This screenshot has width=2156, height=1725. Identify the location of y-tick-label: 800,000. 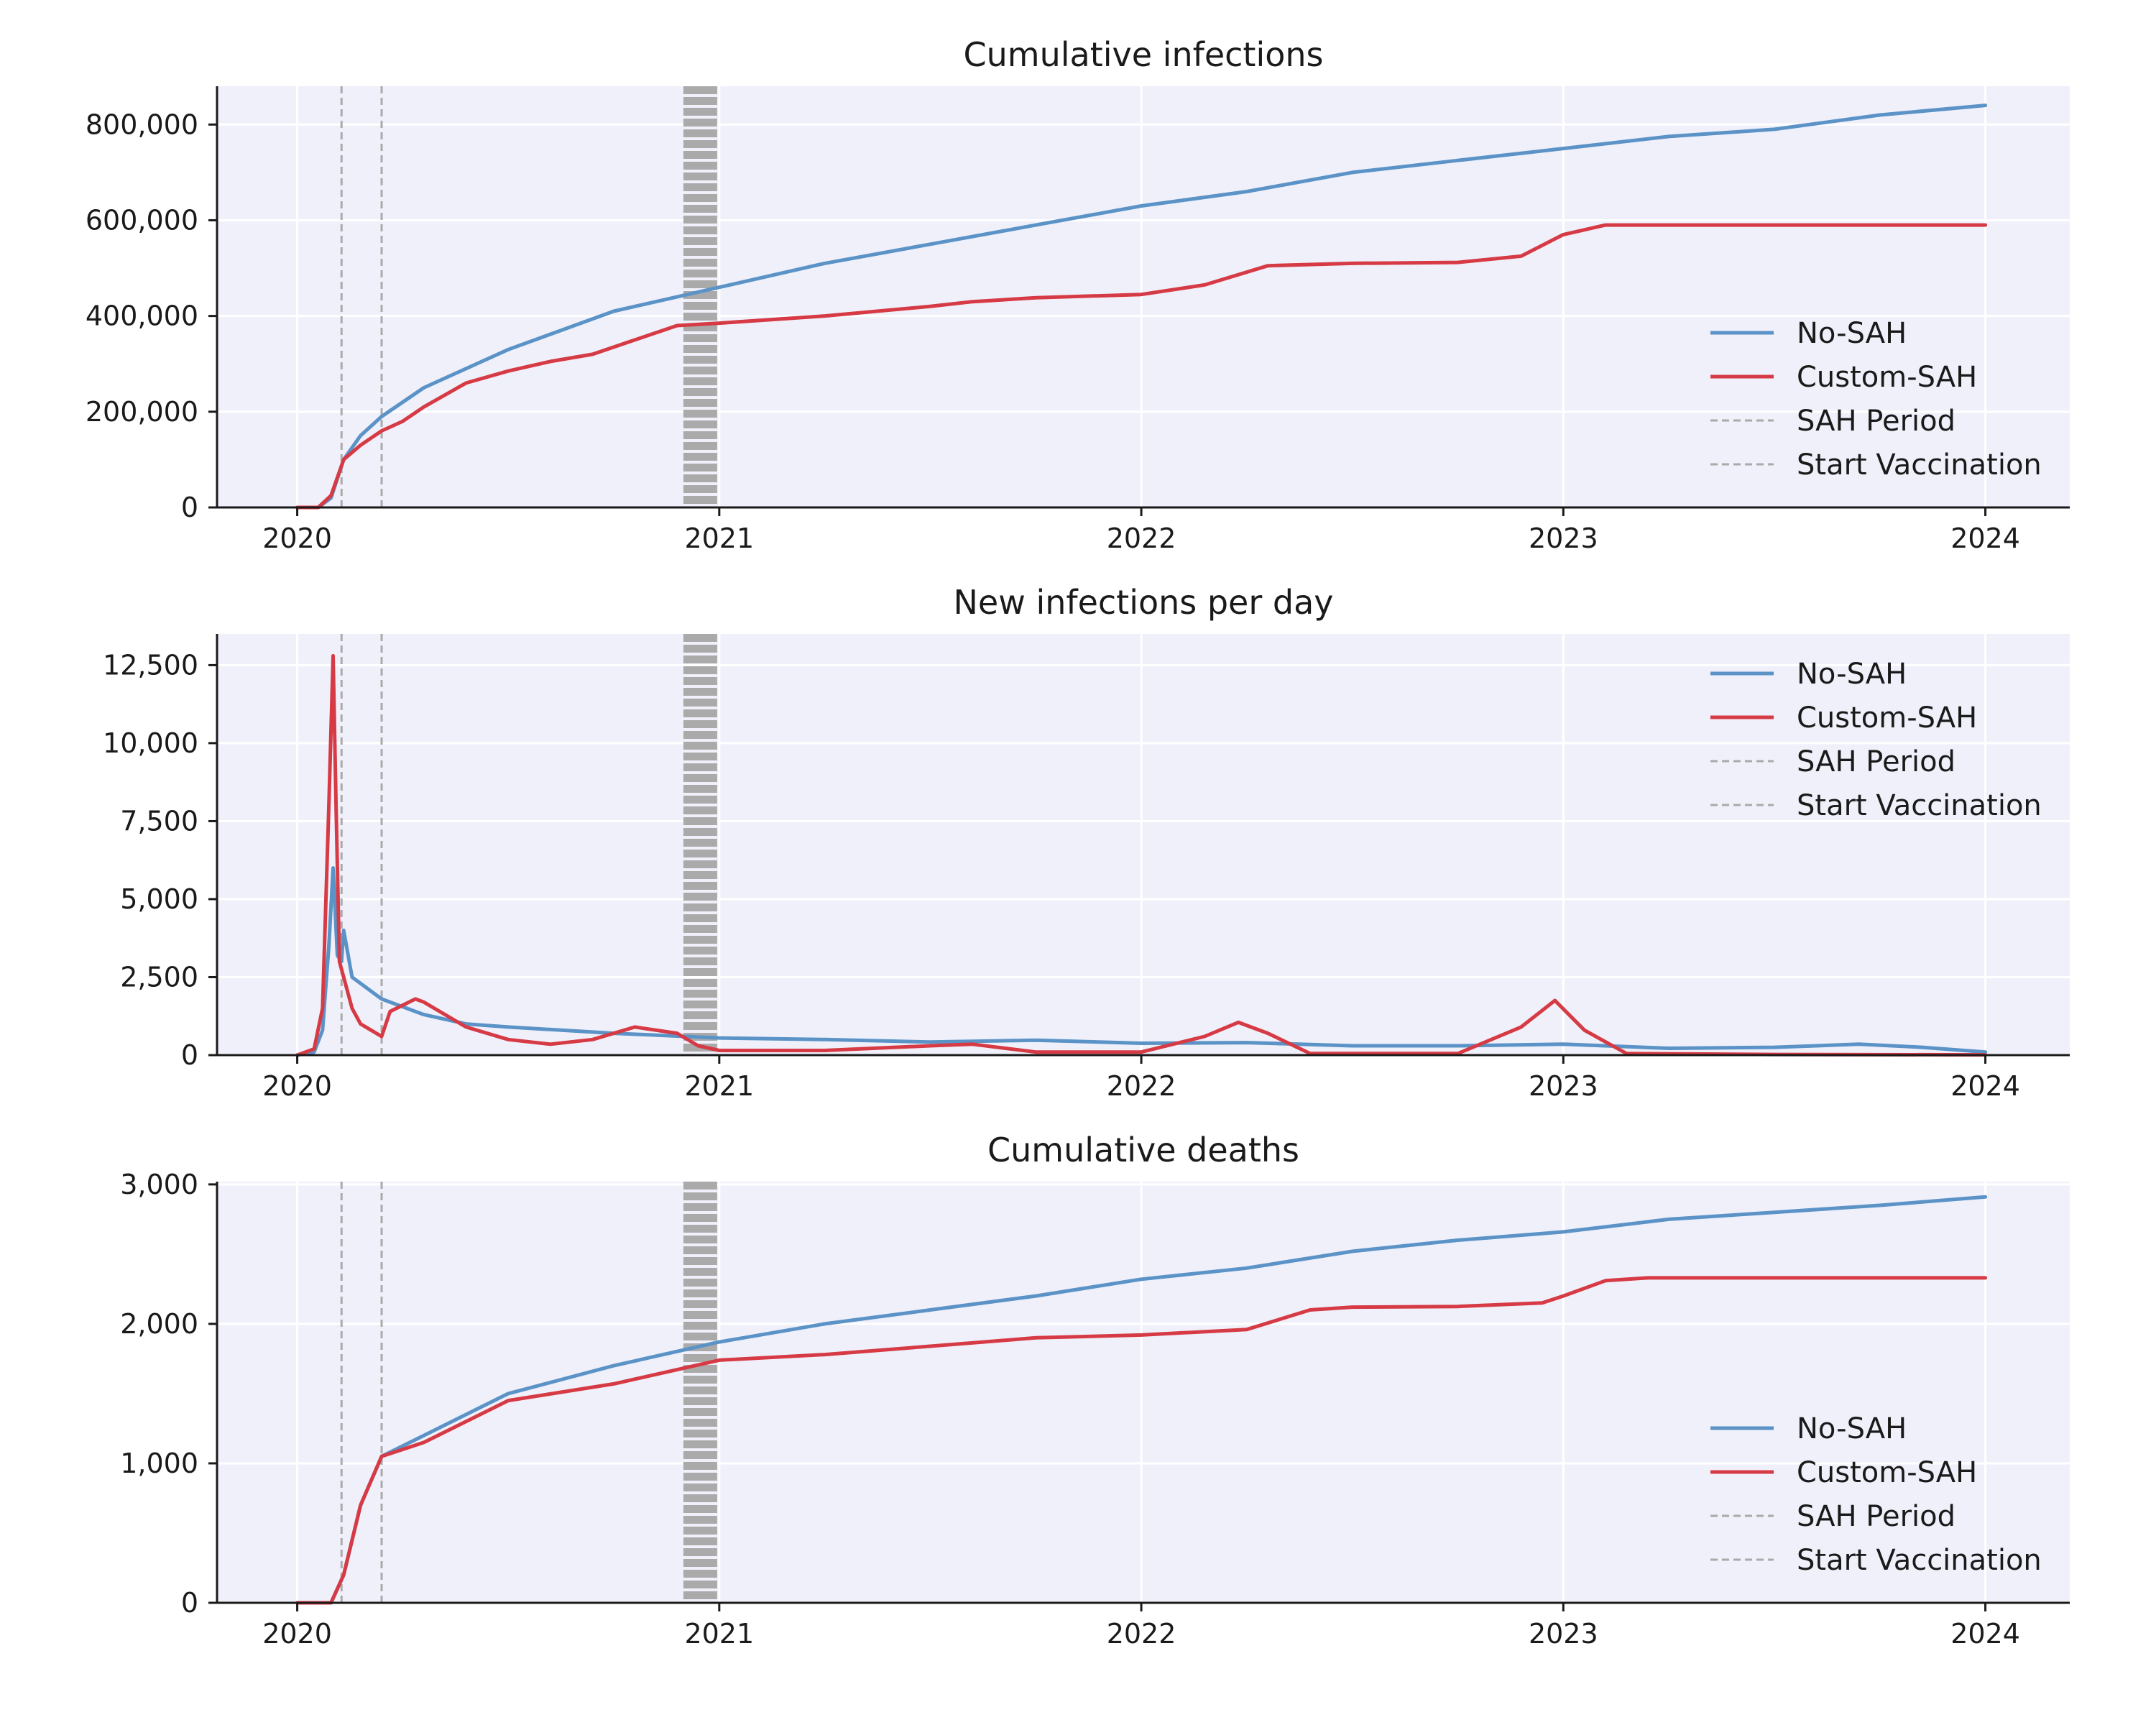
(142, 124).